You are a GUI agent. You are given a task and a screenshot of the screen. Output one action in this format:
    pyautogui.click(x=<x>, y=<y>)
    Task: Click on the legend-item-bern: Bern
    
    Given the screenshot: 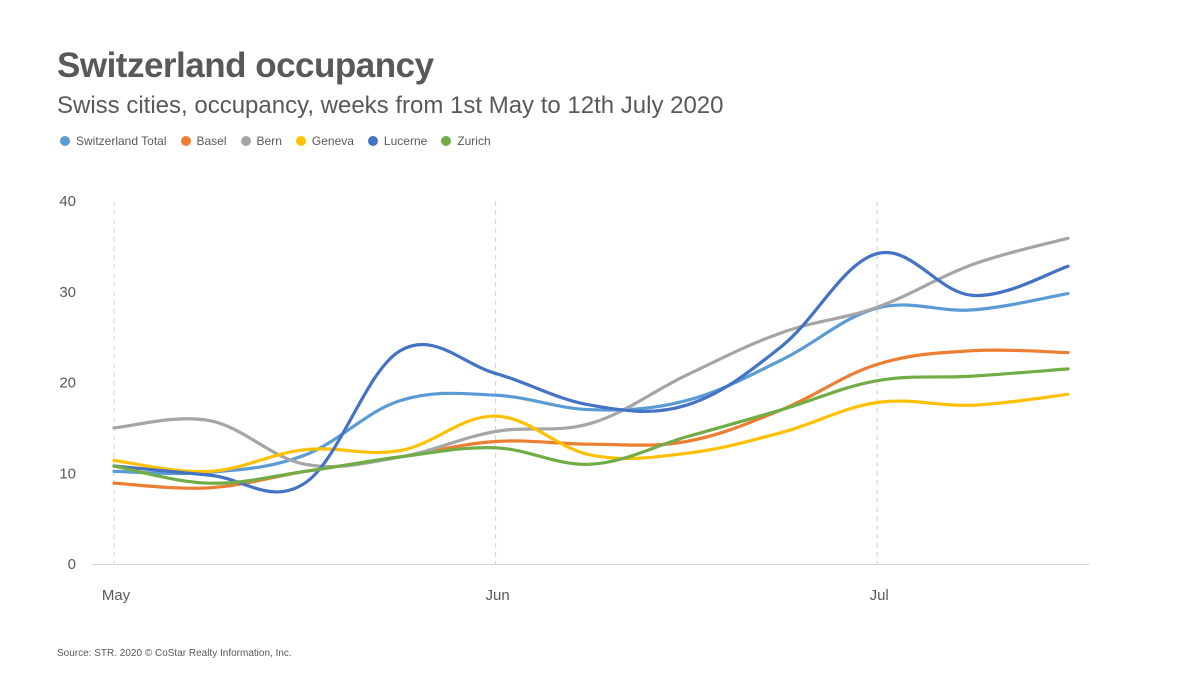 What is the action you would take?
    pyautogui.click(x=261, y=141)
    